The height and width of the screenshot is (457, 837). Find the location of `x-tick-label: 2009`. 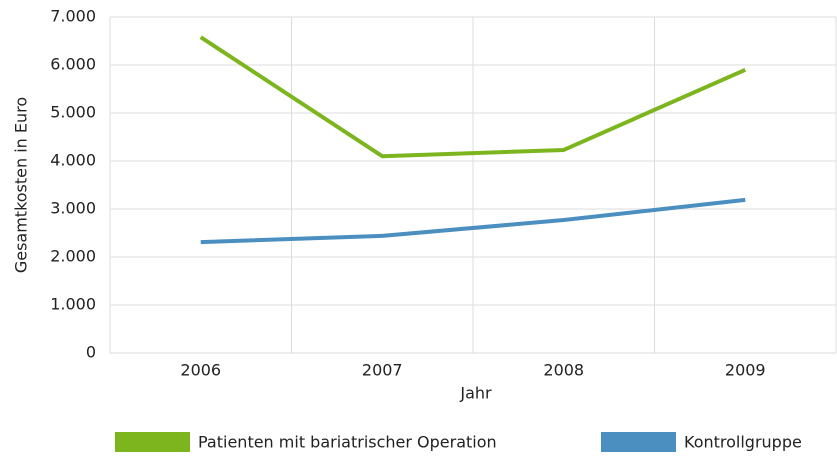

x-tick-label: 2009 is located at coordinates (745, 370).